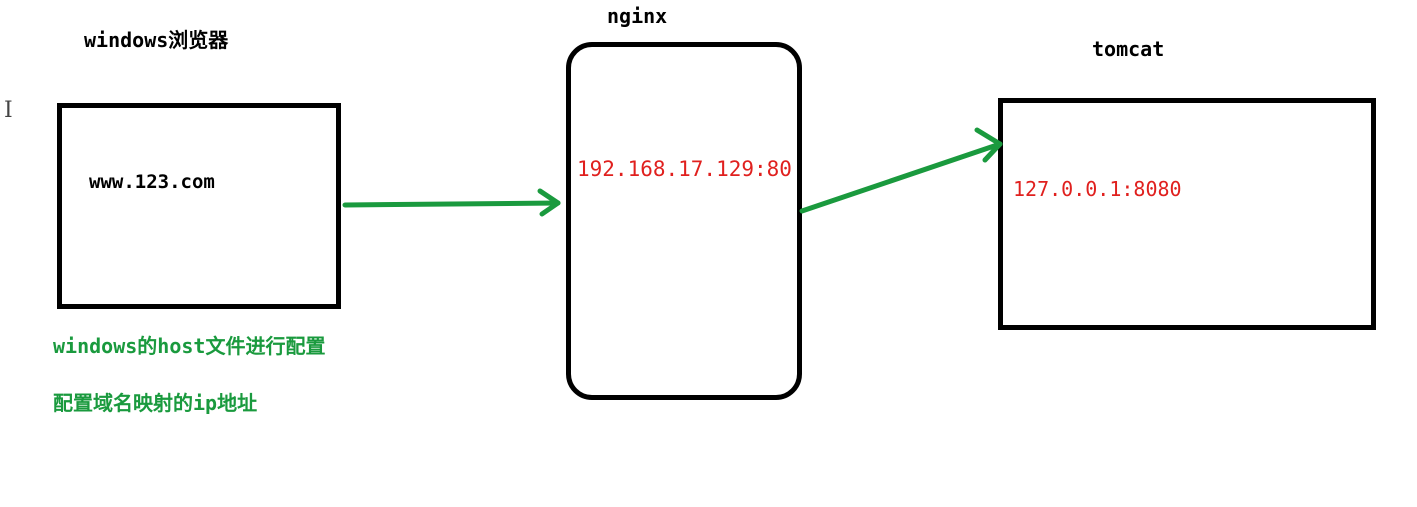 The height and width of the screenshot is (507, 1417). What do you see at coordinates (637, 16) in the screenshot?
I see `nginx-title: nginx` at bounding box center [637, 16].